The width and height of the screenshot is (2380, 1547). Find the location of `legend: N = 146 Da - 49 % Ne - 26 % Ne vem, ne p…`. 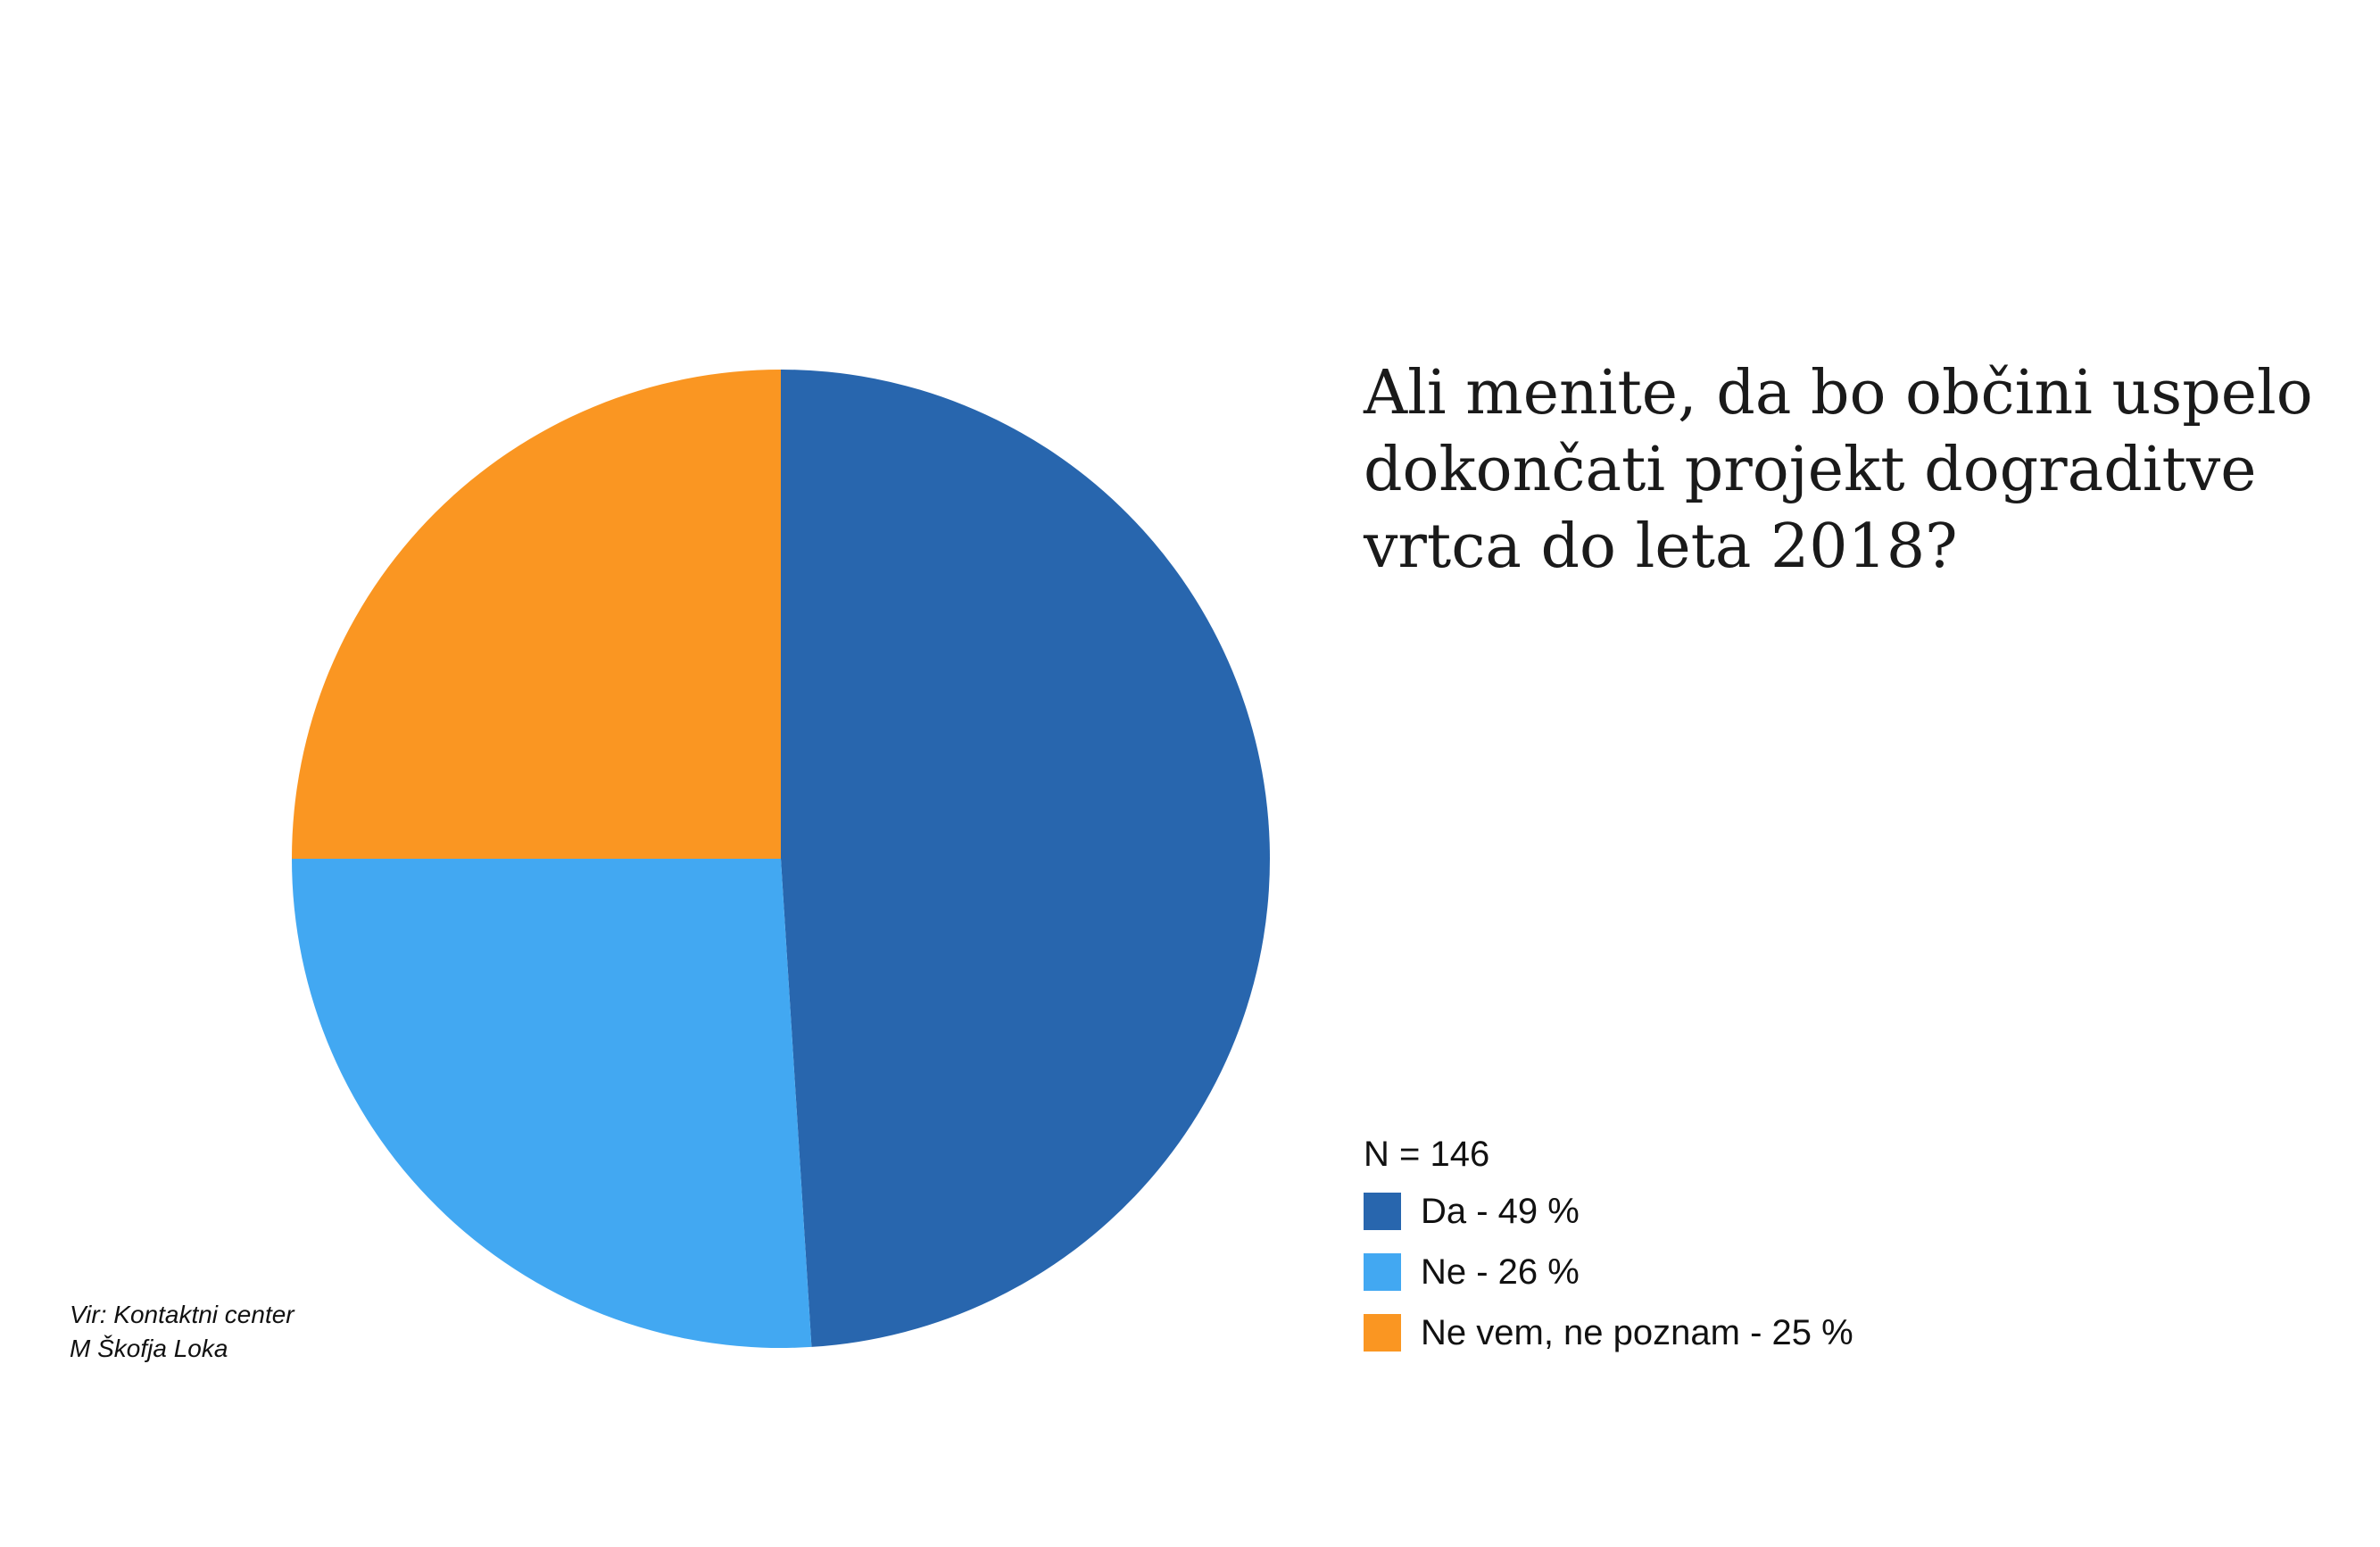

legend: N = 146 Da - 49 % Ne - 26 % Ne vem, ne p… is located at coordinates (1608, 1251).